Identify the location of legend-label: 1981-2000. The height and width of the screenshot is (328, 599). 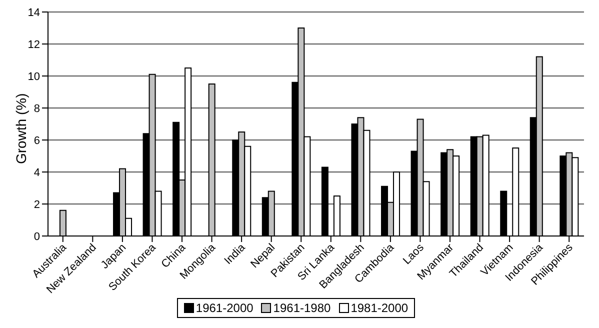
(379, 308).